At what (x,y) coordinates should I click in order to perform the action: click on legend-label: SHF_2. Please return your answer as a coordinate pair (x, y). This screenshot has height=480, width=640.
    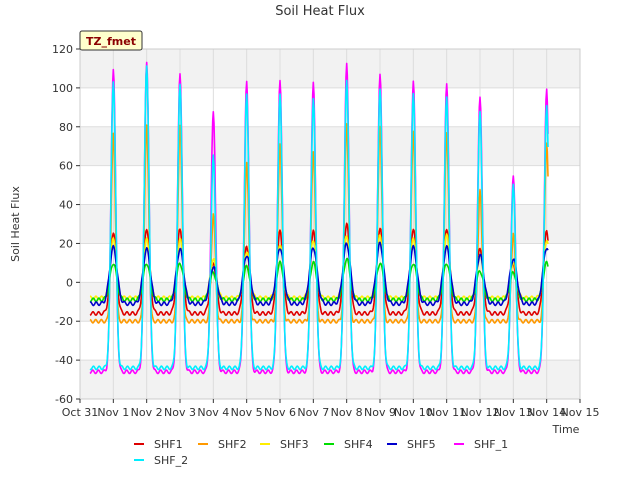
    Looking at the image, I should click on (171, 460).